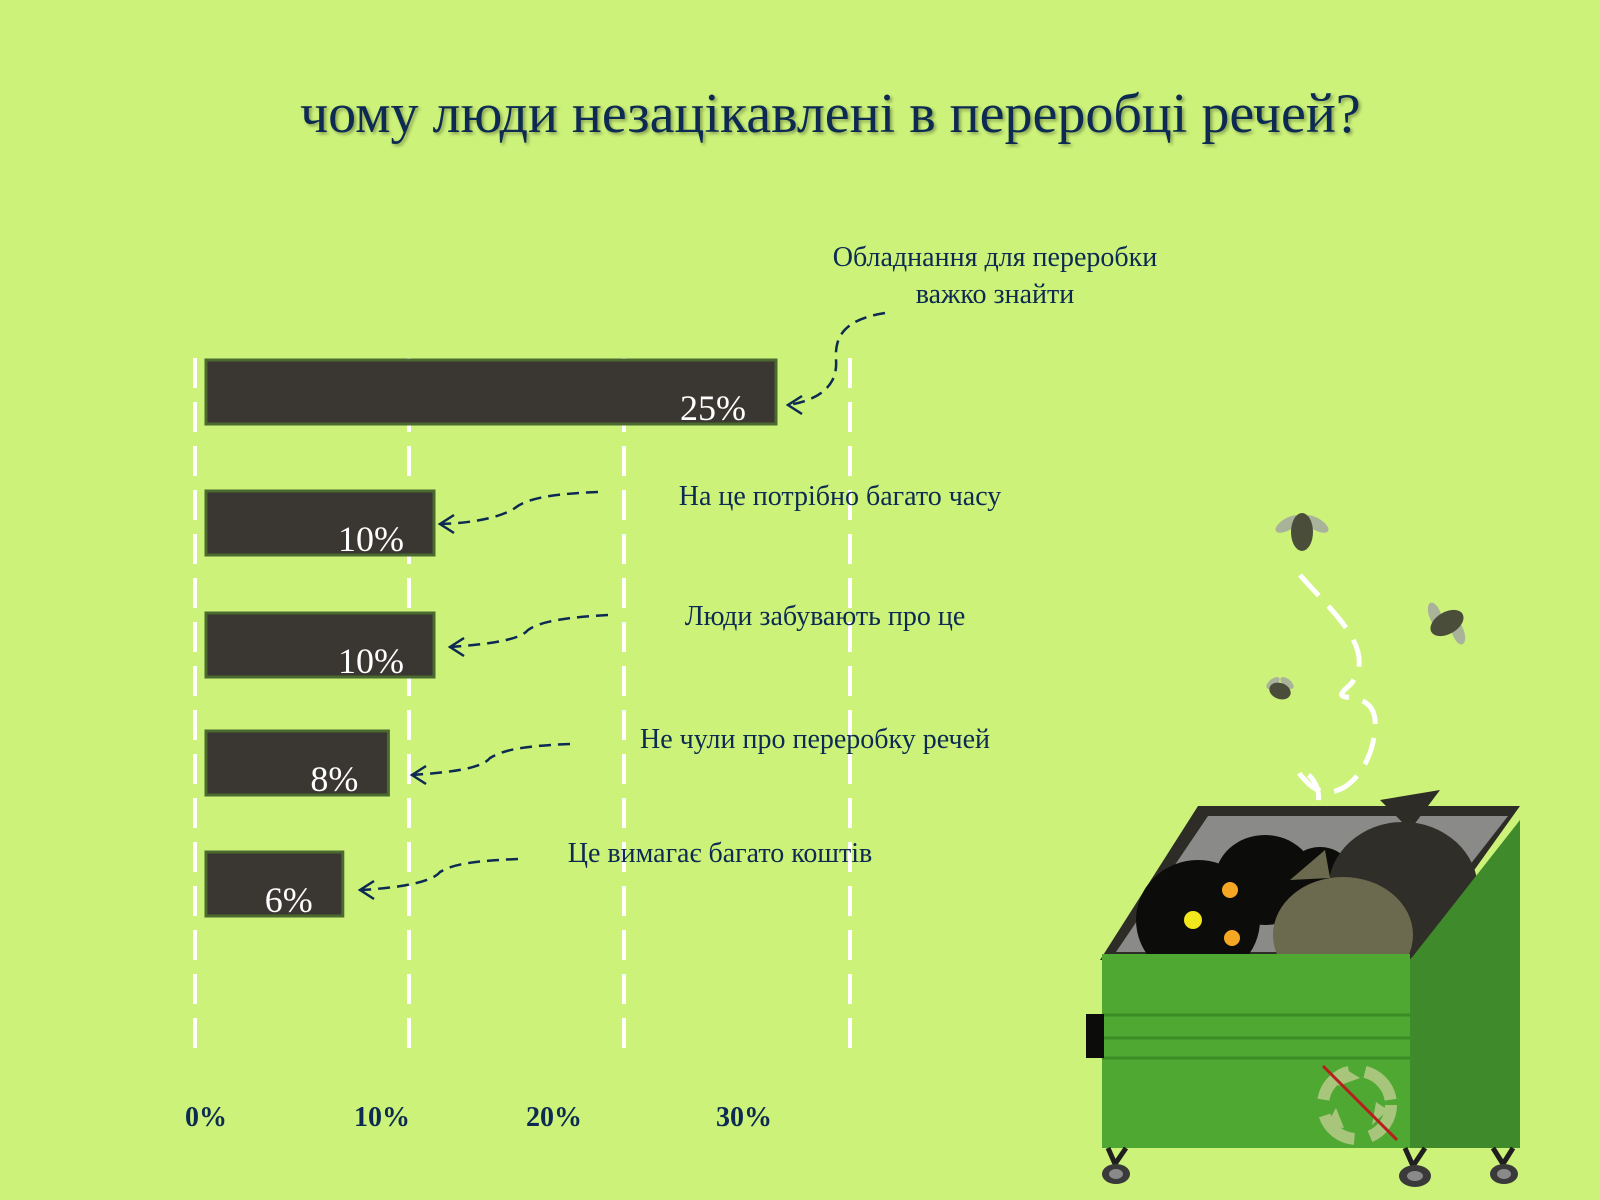 The height and width of the screenshot is (1200, 1600). I want to click on category-callout-label: Обладнання для переробки, so click(995, 257).